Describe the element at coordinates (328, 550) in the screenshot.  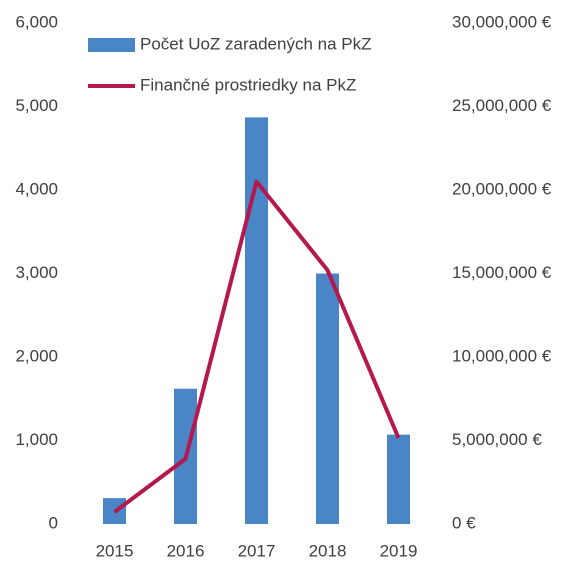
I see `x-tick-label: 2018` at that location.